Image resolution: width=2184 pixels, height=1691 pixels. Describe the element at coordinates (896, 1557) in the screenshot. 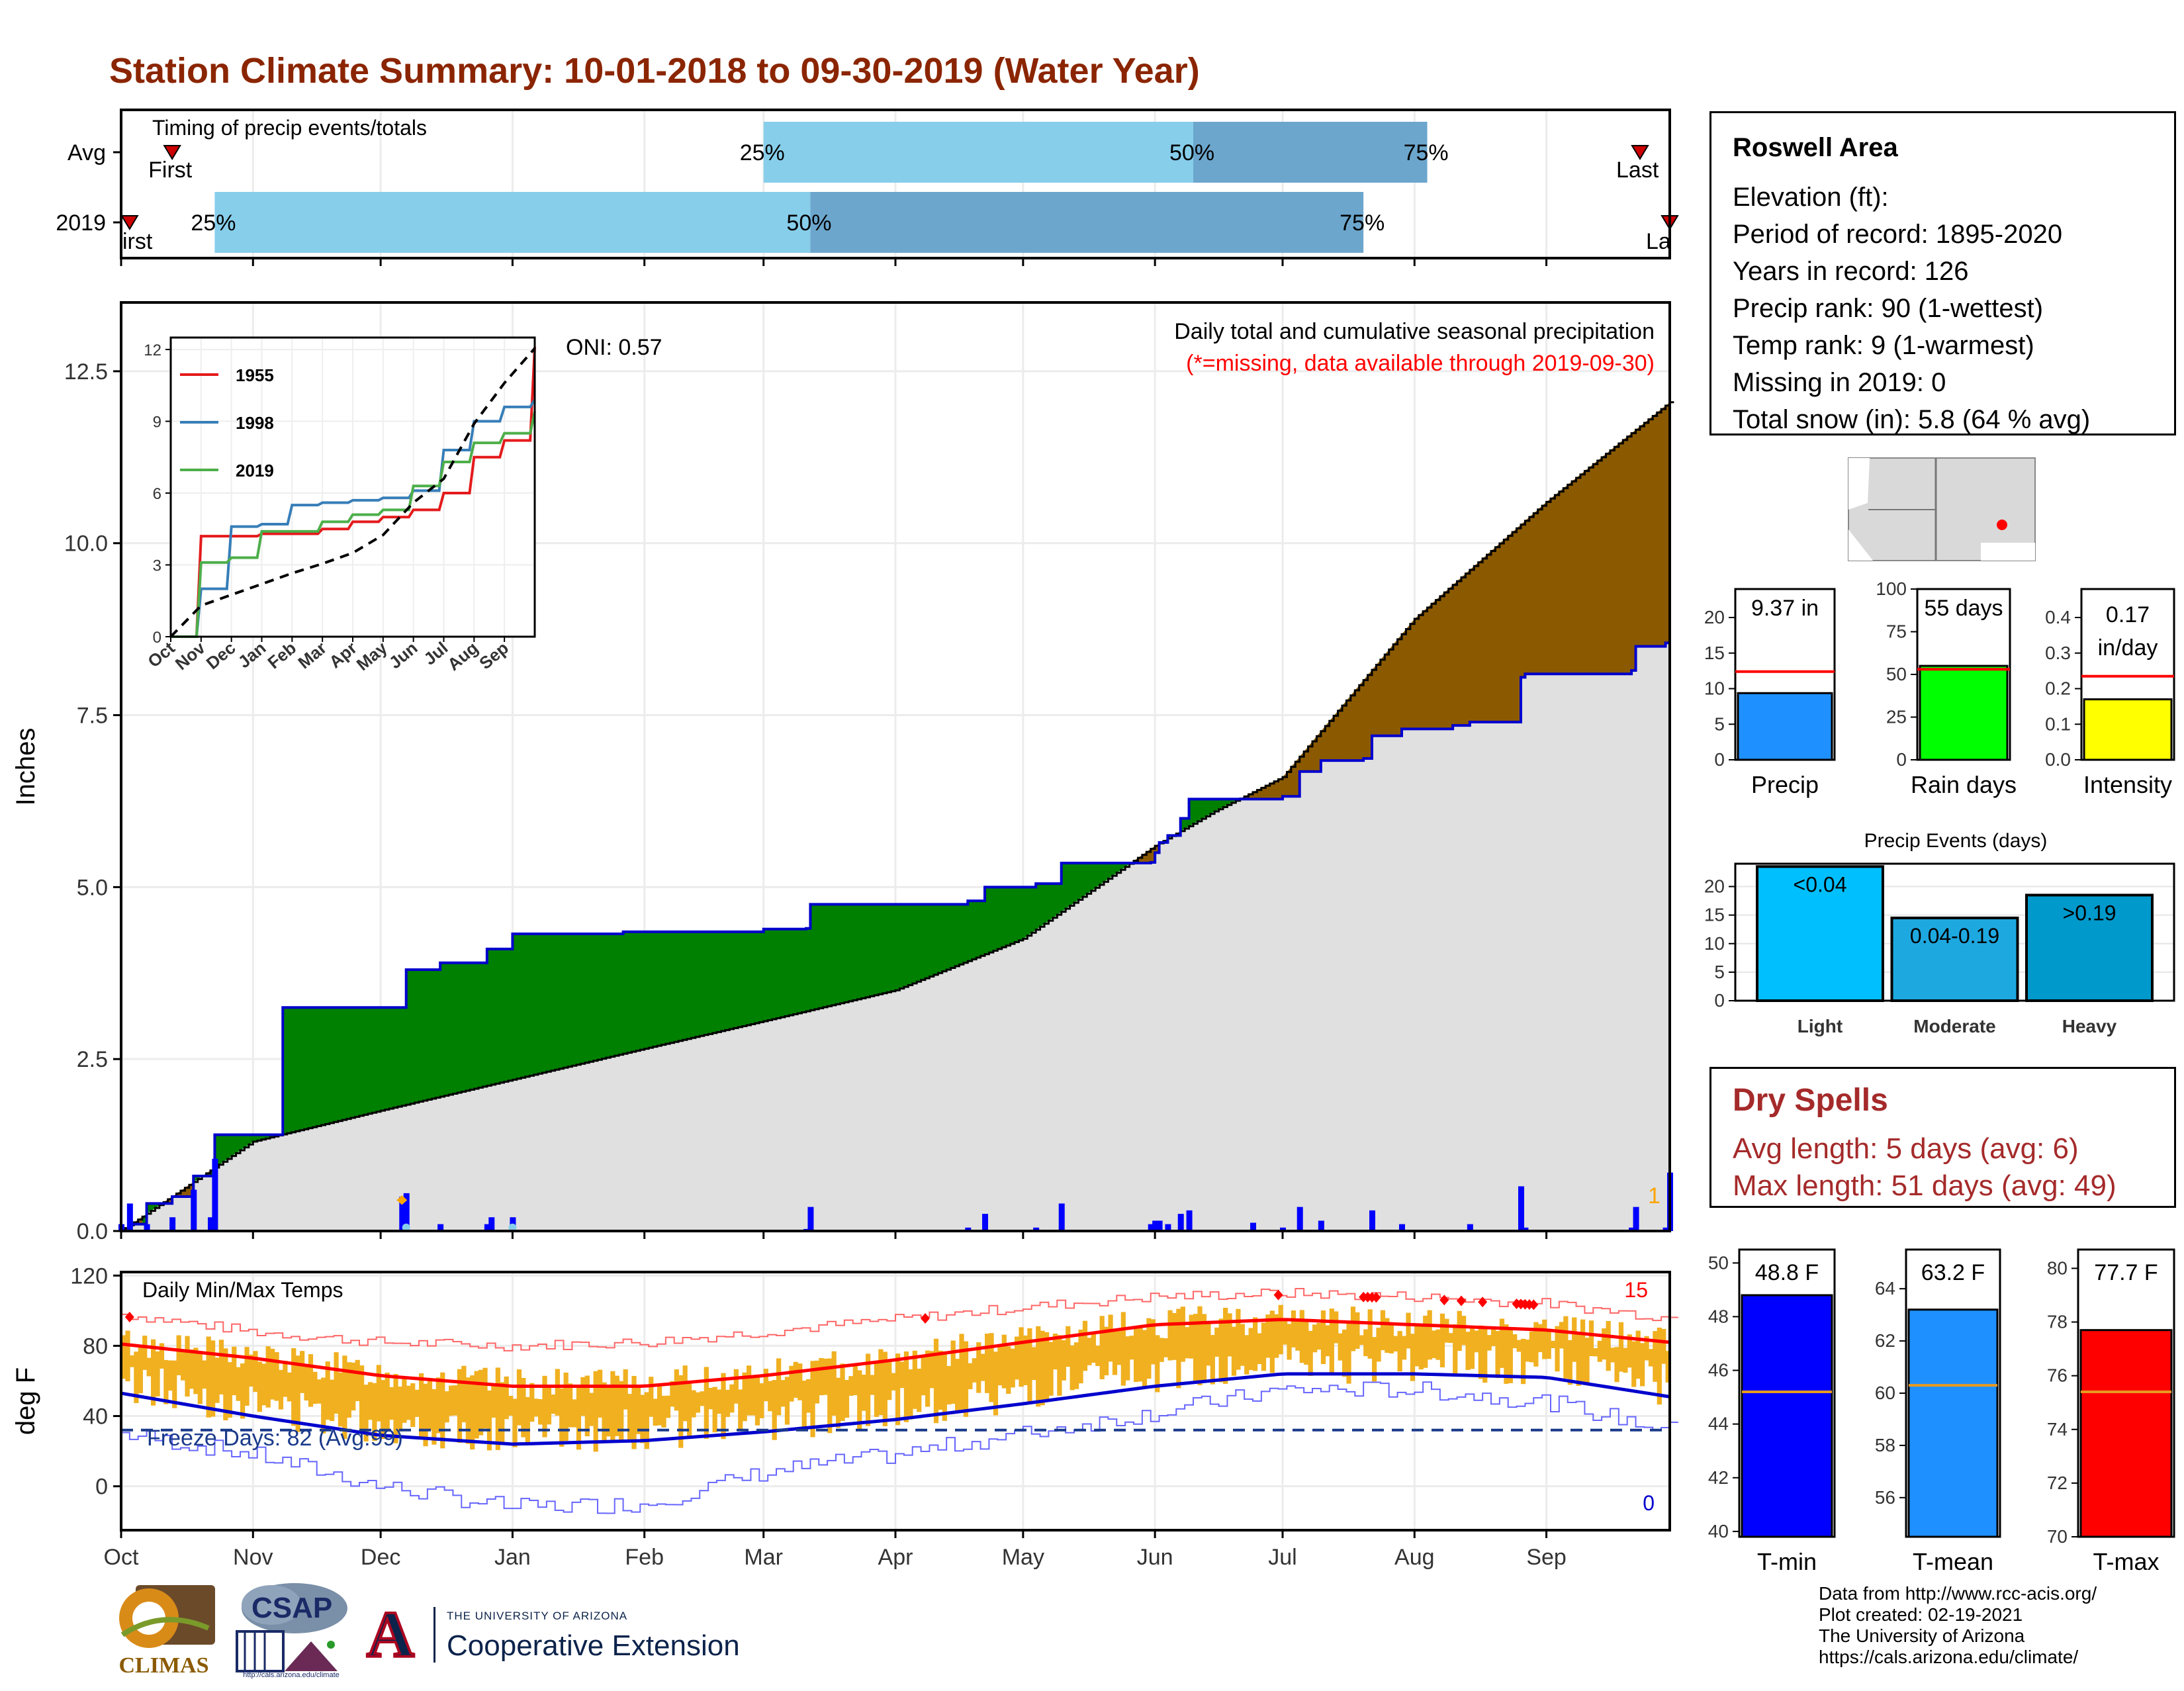

I see `temp-x-tick-label: Apr` at that location.